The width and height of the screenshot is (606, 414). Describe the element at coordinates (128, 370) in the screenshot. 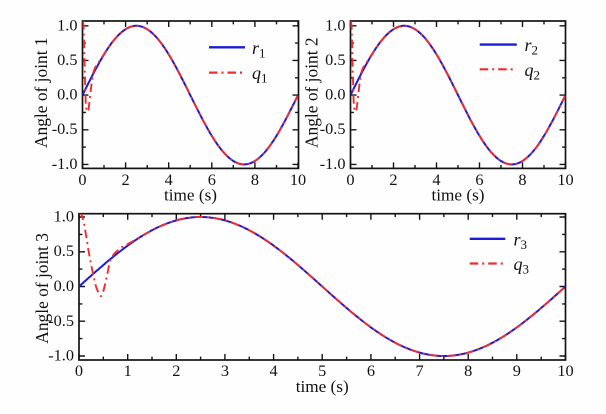

I see `svg-text: 1` at that location.